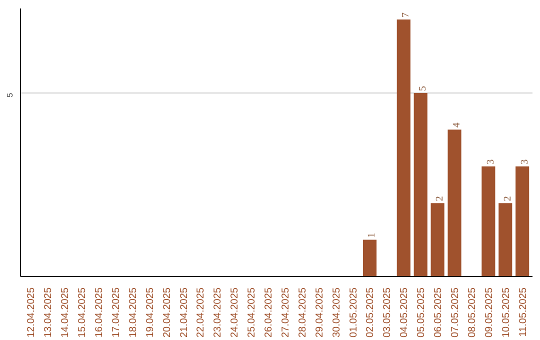 This screenshot has height=340, width=540. What do you see at coordinates (423, 88) in the screenshot?
I see `data-label: 5` at bounding box center [423, 88].